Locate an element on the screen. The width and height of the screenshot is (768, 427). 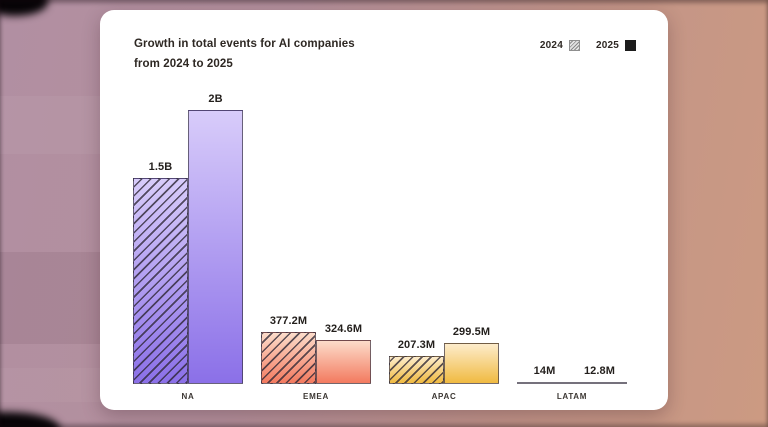
value-label-2025: 299.5M is located at coordinates (471, 332).